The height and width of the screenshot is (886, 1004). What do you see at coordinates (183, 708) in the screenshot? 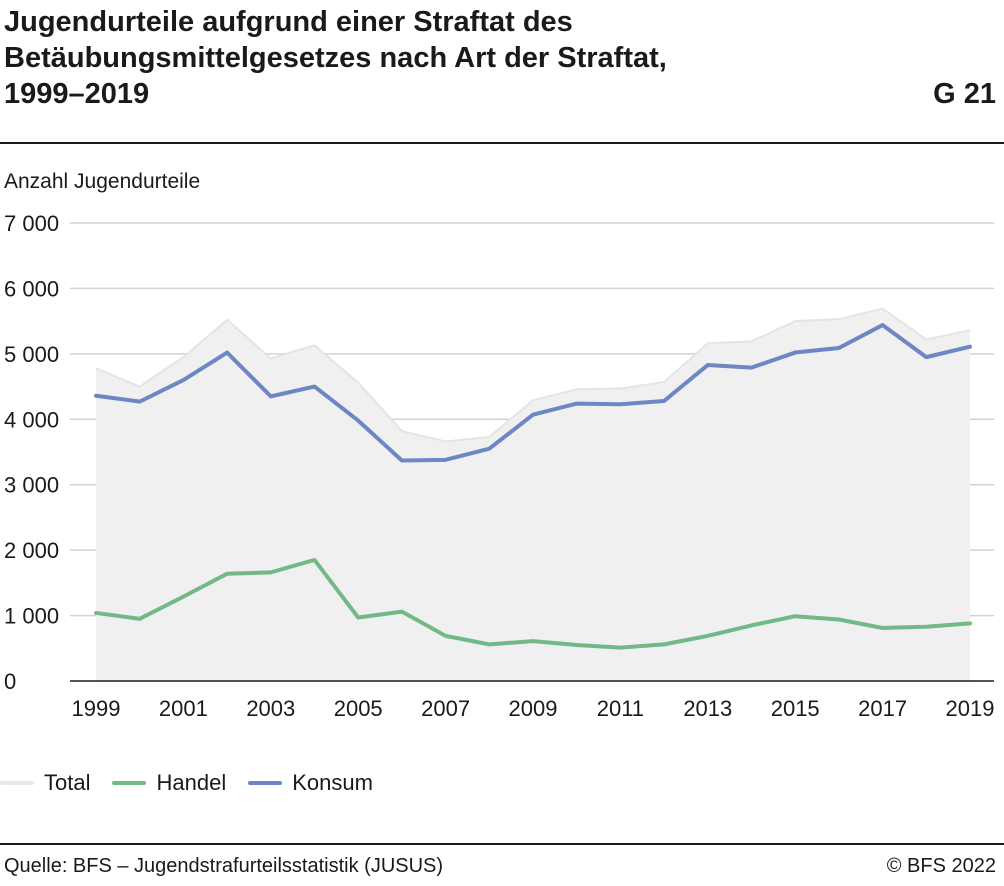
I see `x-tick-label-2001: 2001` at bounding box center [183, 708].